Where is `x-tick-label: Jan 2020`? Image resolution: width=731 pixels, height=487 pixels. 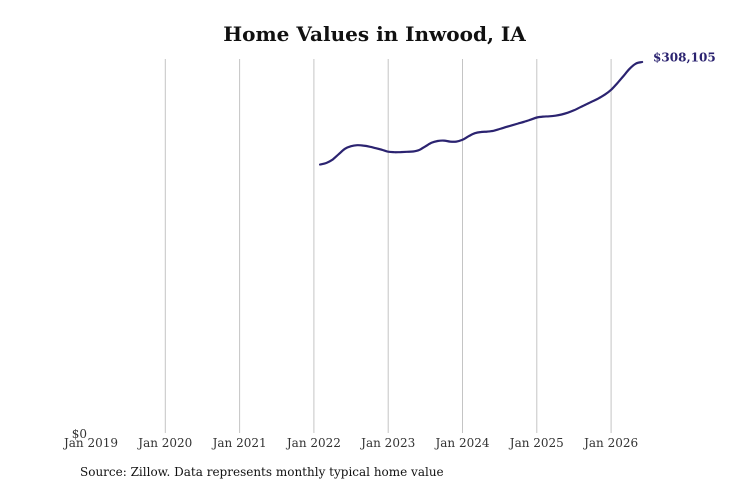 x-tick-label: Jan 2020 is located at coordinates (164, 443).